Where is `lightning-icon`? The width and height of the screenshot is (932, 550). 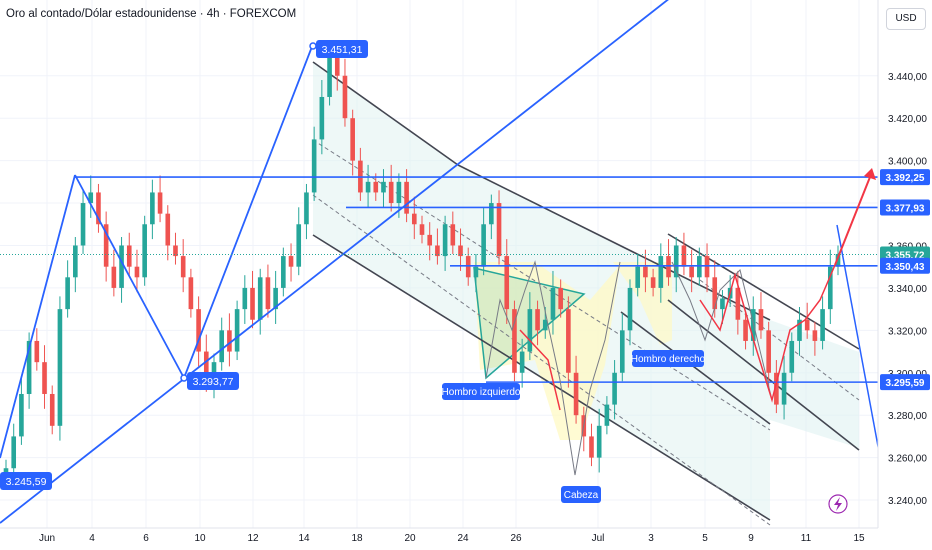 lightning-icon is located at coordinates (838, 504).